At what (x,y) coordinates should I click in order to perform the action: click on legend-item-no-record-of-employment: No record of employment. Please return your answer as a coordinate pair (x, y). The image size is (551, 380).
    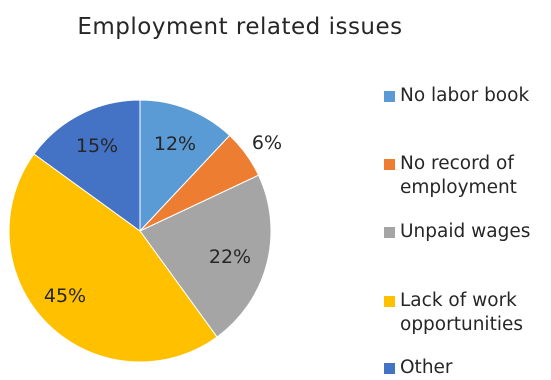
    Looking at the image, I should click on (467, 176).